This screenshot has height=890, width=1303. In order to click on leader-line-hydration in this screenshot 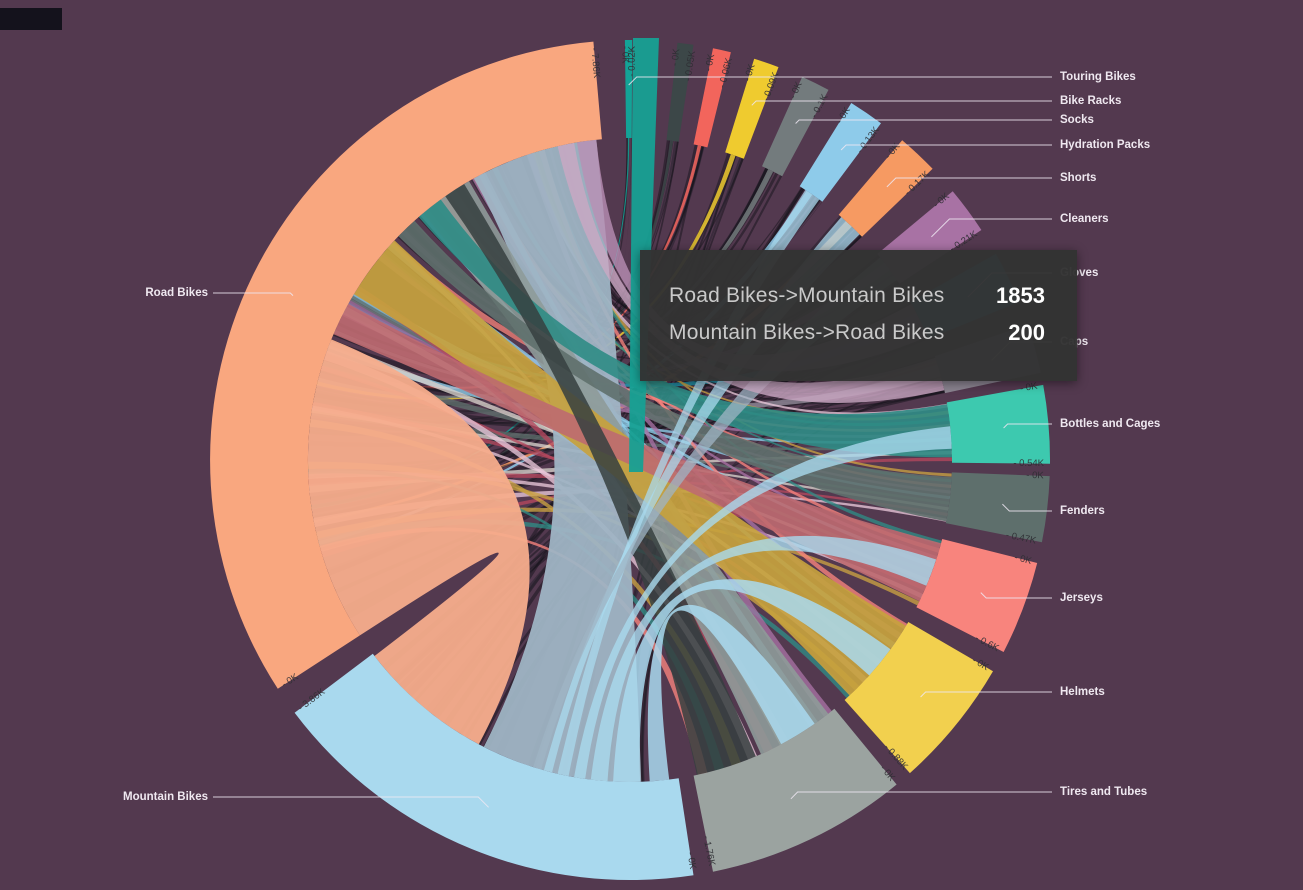, I will do `click(946, 147)`.